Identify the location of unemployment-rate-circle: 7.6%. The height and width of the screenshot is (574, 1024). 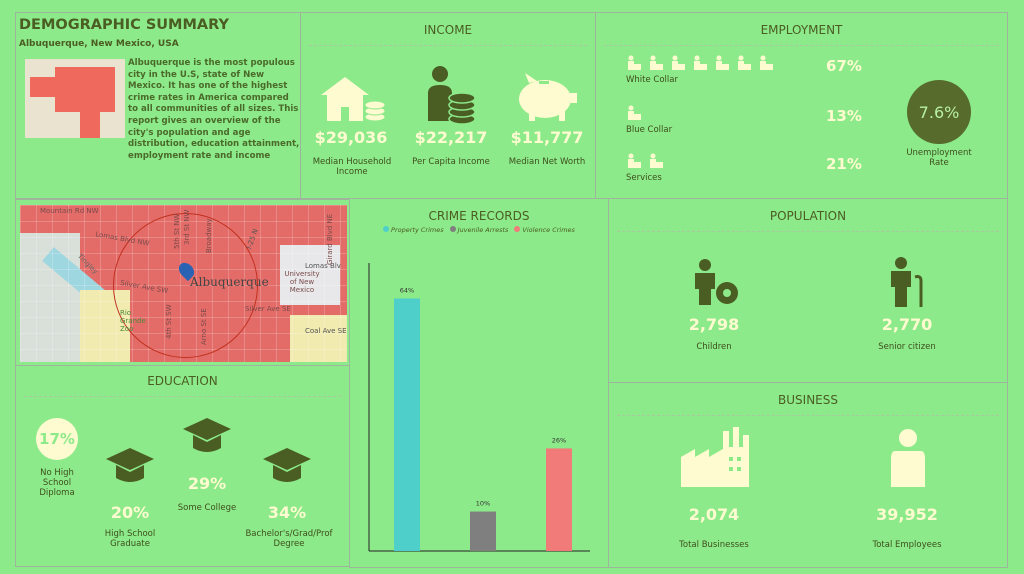
(939, 112).